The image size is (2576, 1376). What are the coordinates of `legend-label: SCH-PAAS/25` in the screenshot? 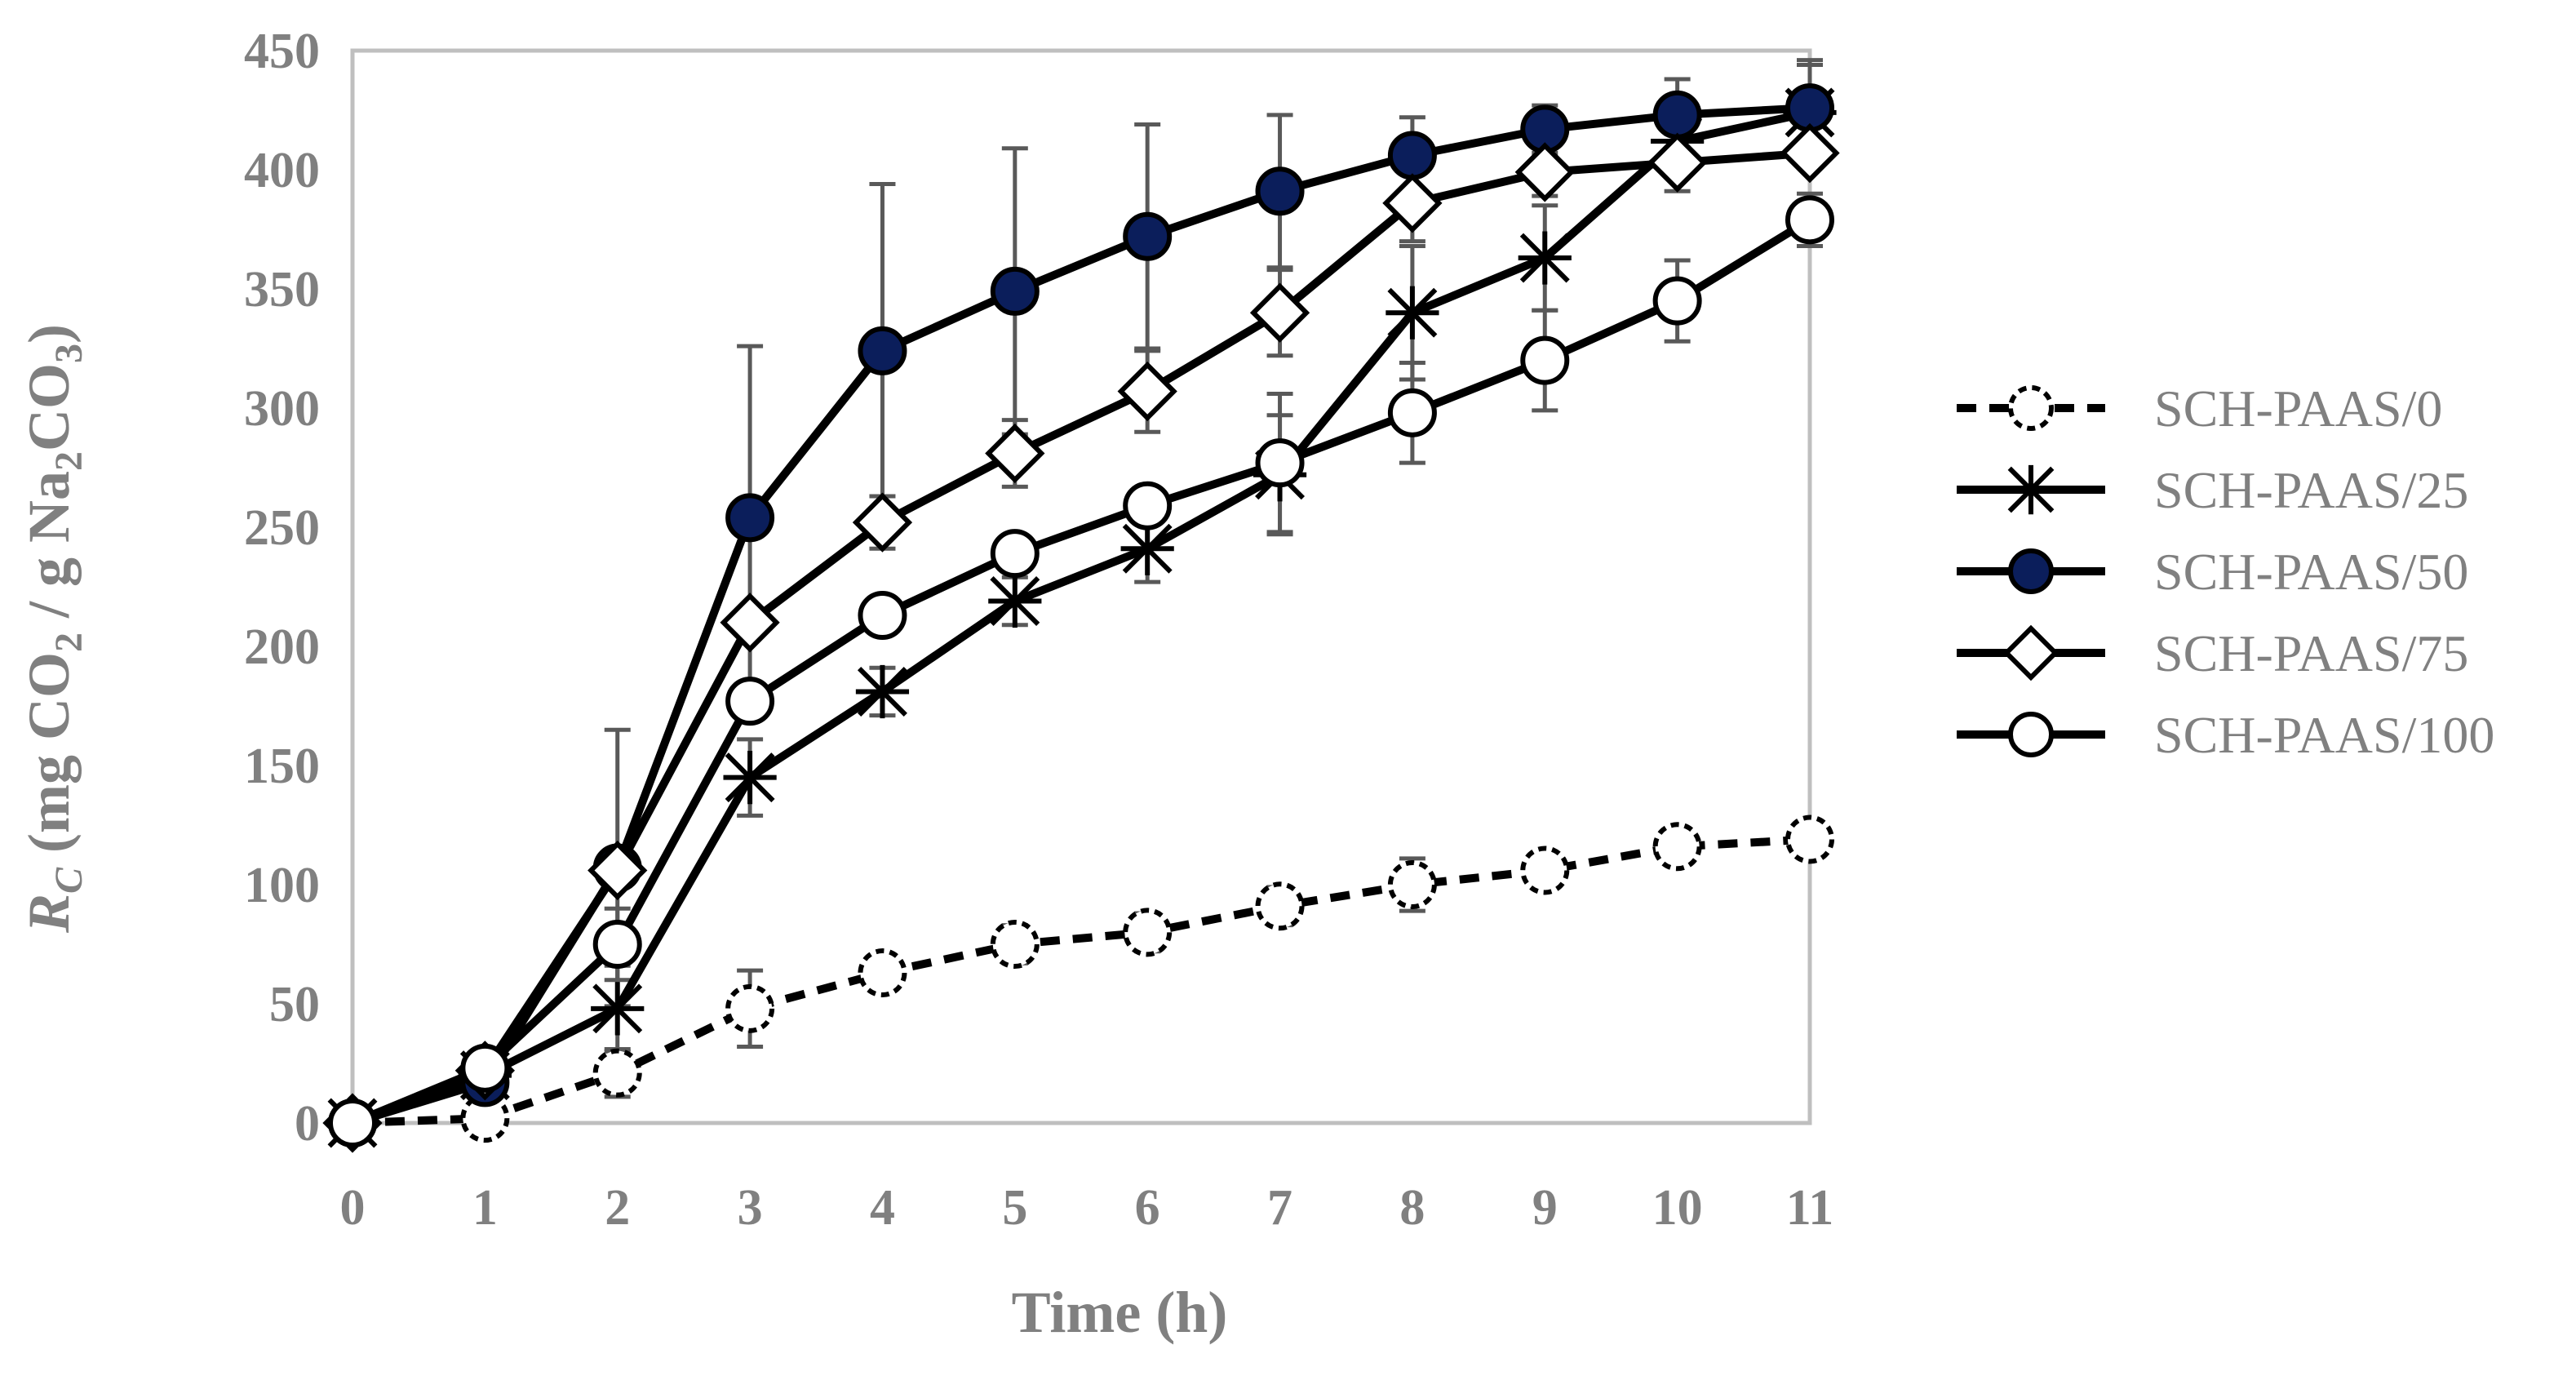 It's located at (2311, 490).